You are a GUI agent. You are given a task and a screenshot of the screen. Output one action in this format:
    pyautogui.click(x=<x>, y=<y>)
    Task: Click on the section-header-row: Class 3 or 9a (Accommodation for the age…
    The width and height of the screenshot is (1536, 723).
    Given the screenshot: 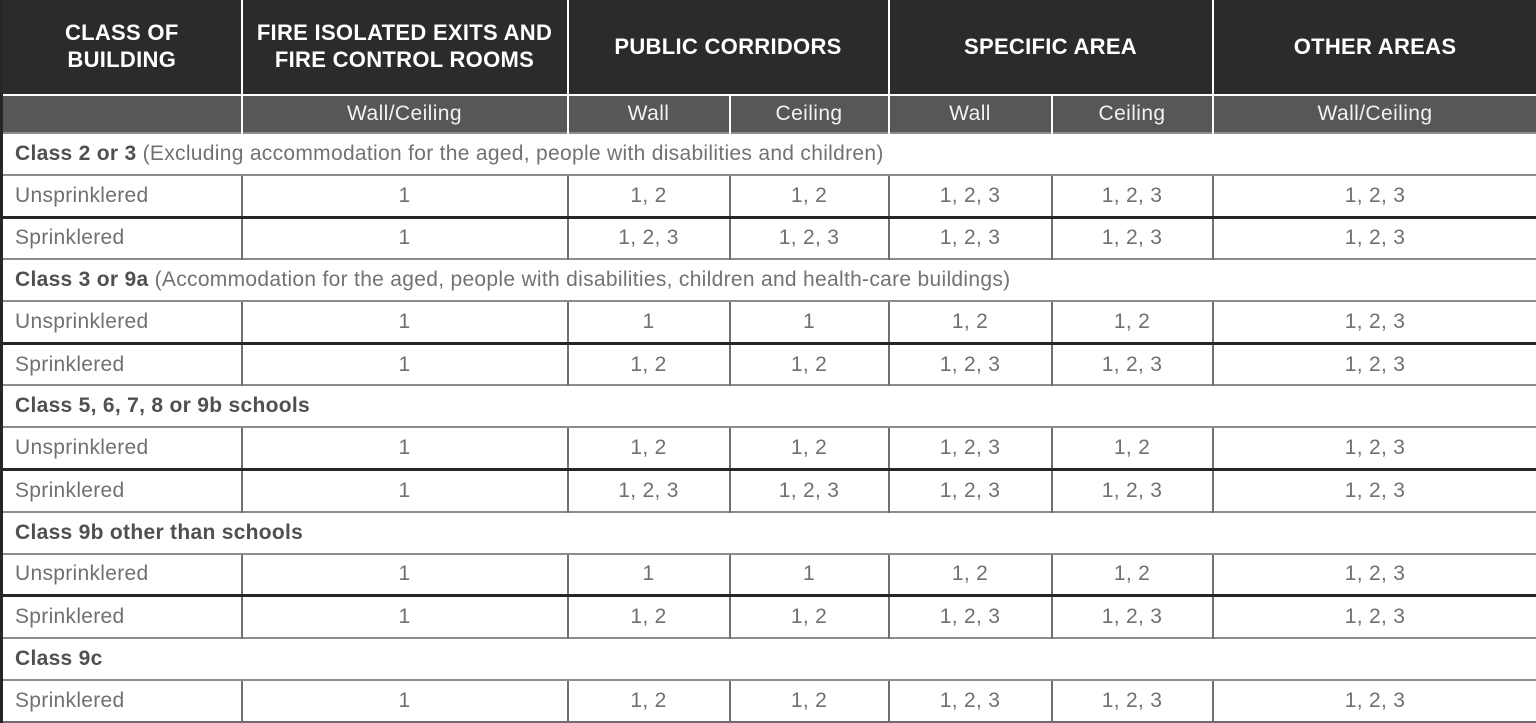 What is the action you would take?
    pyautogui.click(x=768, y=280)
    